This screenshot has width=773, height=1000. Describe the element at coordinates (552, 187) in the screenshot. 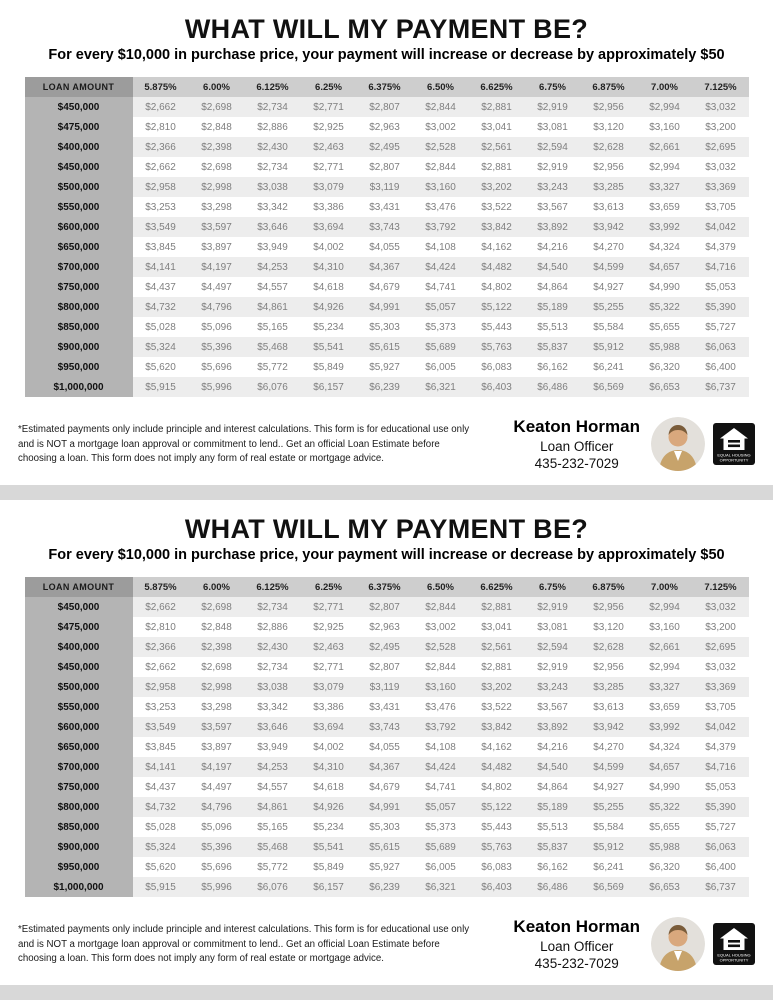

I see `payment-cell: $3,243` at that location.